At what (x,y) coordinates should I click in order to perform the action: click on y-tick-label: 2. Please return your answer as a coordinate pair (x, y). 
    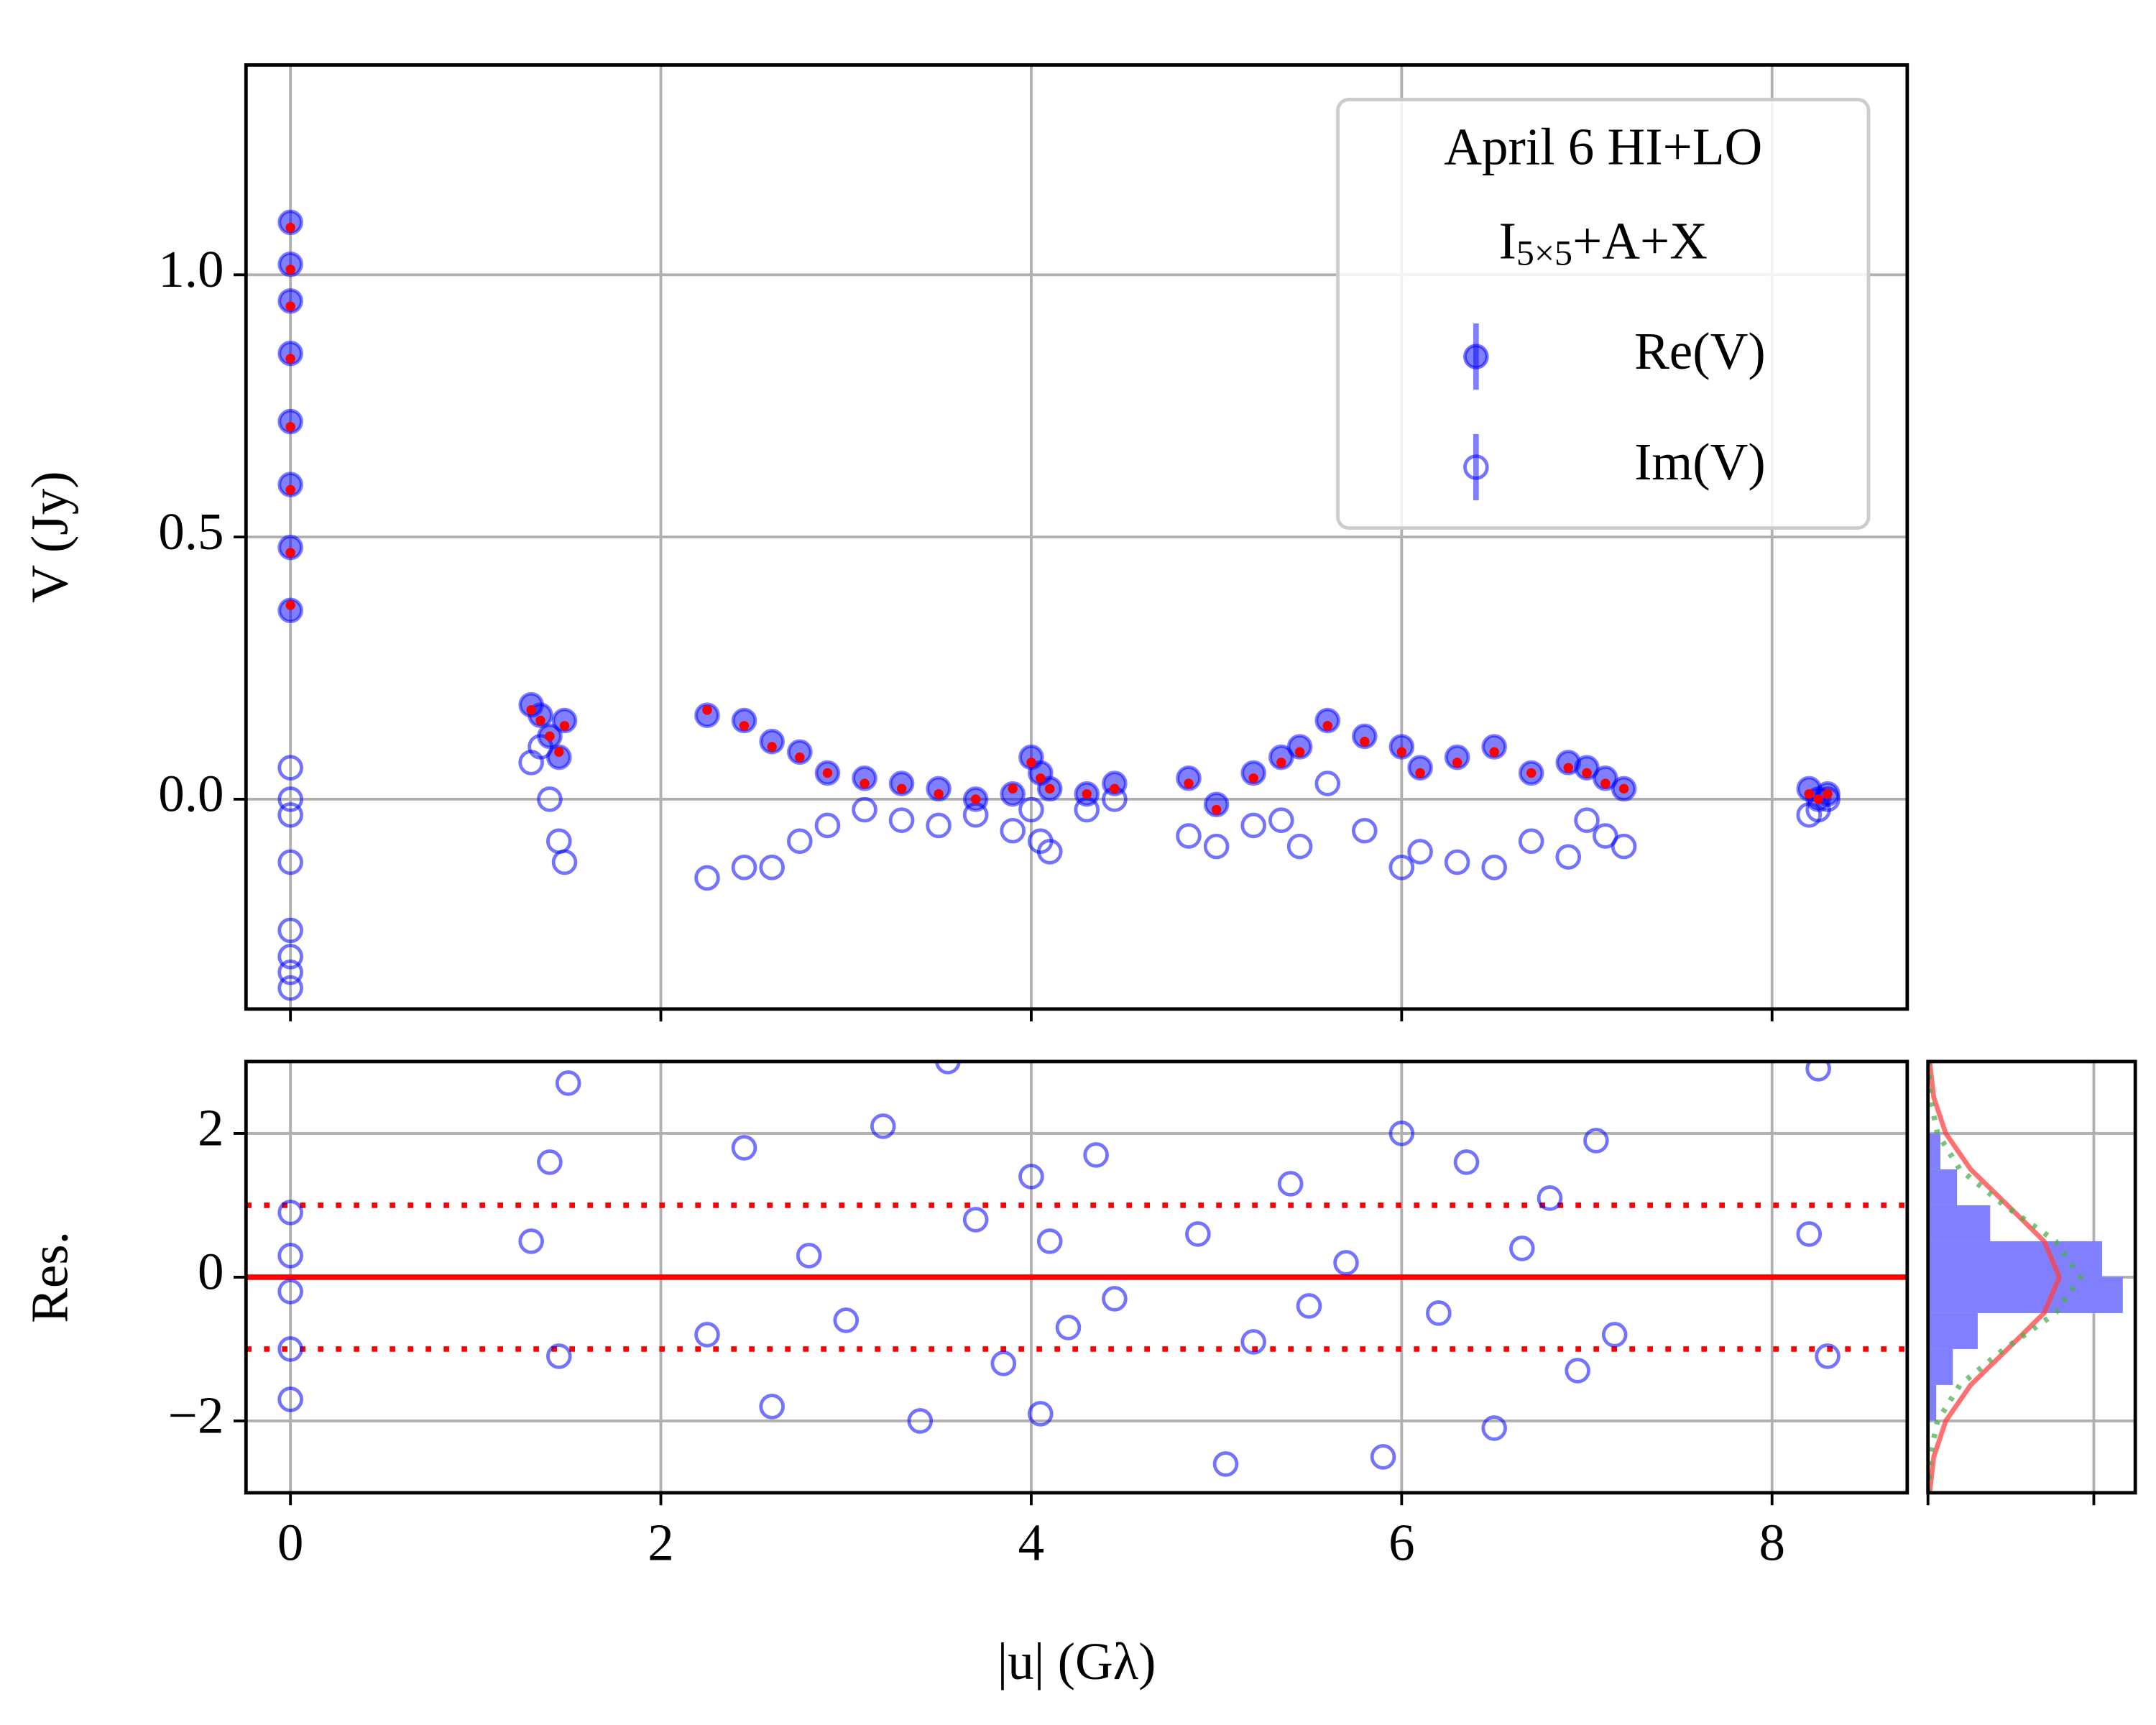
    Looking at the image, I should click on (211, 1128).